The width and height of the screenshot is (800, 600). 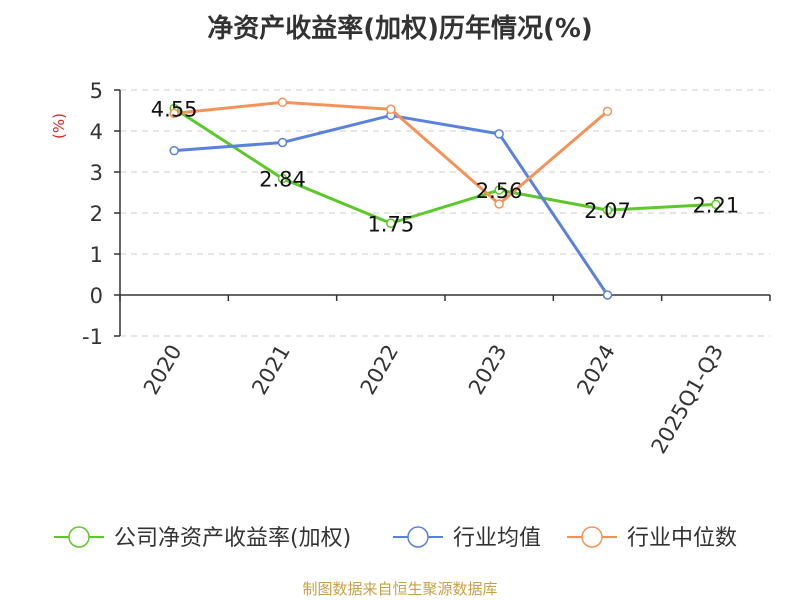 I want to click on x-tick-label: 2025Q1-Q3, so click(x=688, y=399).